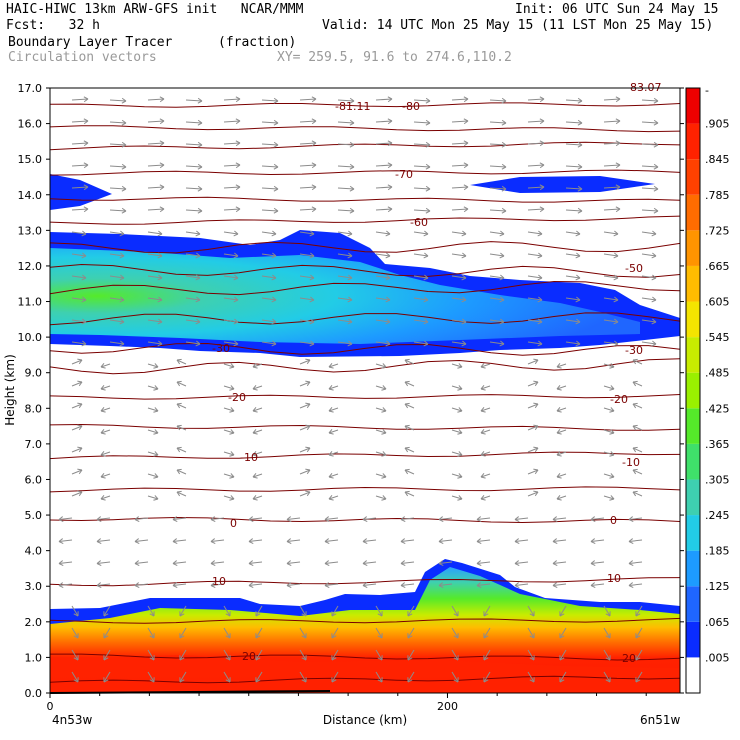 The image size is (740, 740). I want to click on colorbar-label: .305, so click(717, 479).